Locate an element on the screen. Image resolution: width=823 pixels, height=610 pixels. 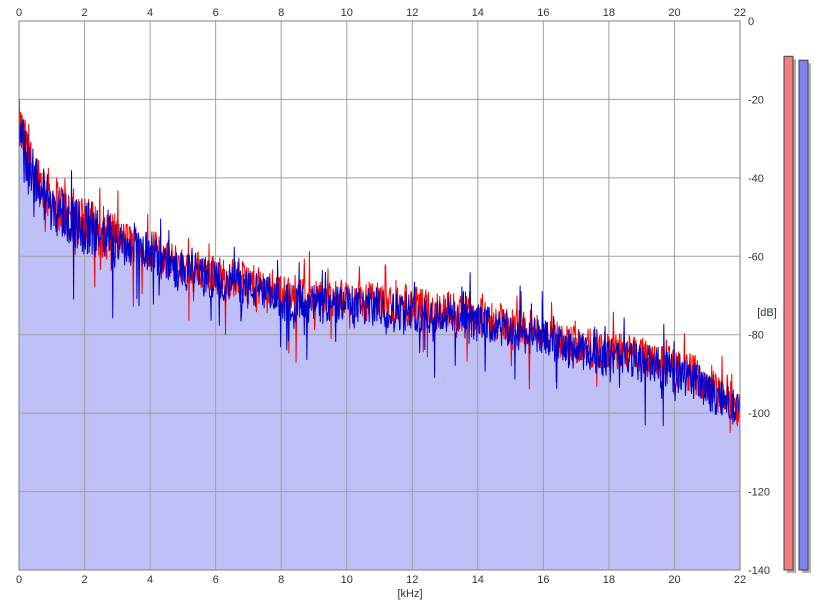
y-tick-label: -100 is located at coordinates (759, 414).